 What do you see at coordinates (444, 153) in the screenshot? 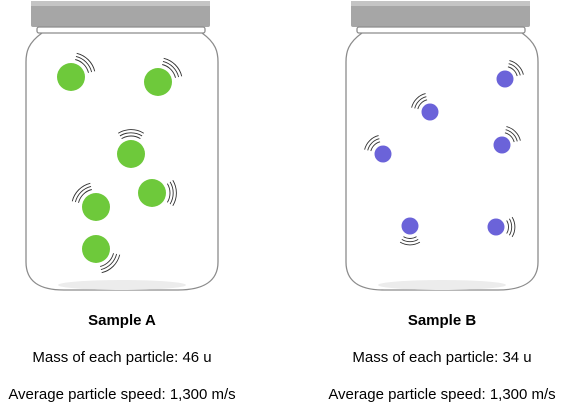
I see `sample-b-particles` at bounding box center [444, 153].